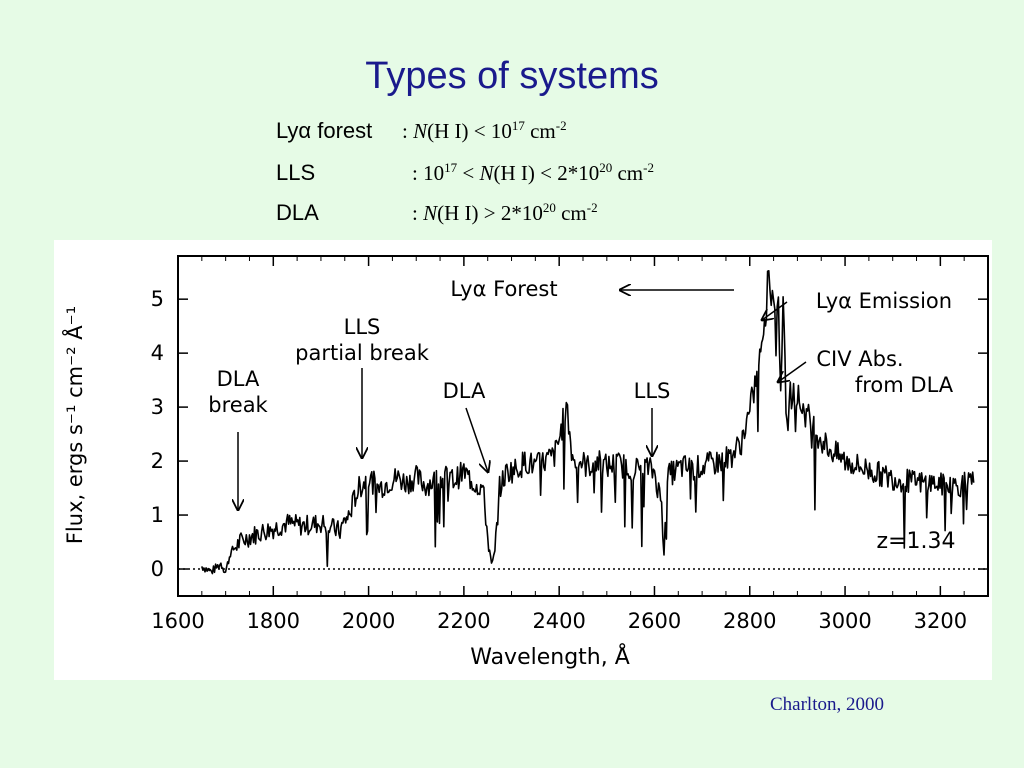 The width and height of the screenshot is (1024, 768). What do you see at coordinates (844, 621) in the screenshot?
I see `x-tick-label: 3000` at bounding box center [844, 621].